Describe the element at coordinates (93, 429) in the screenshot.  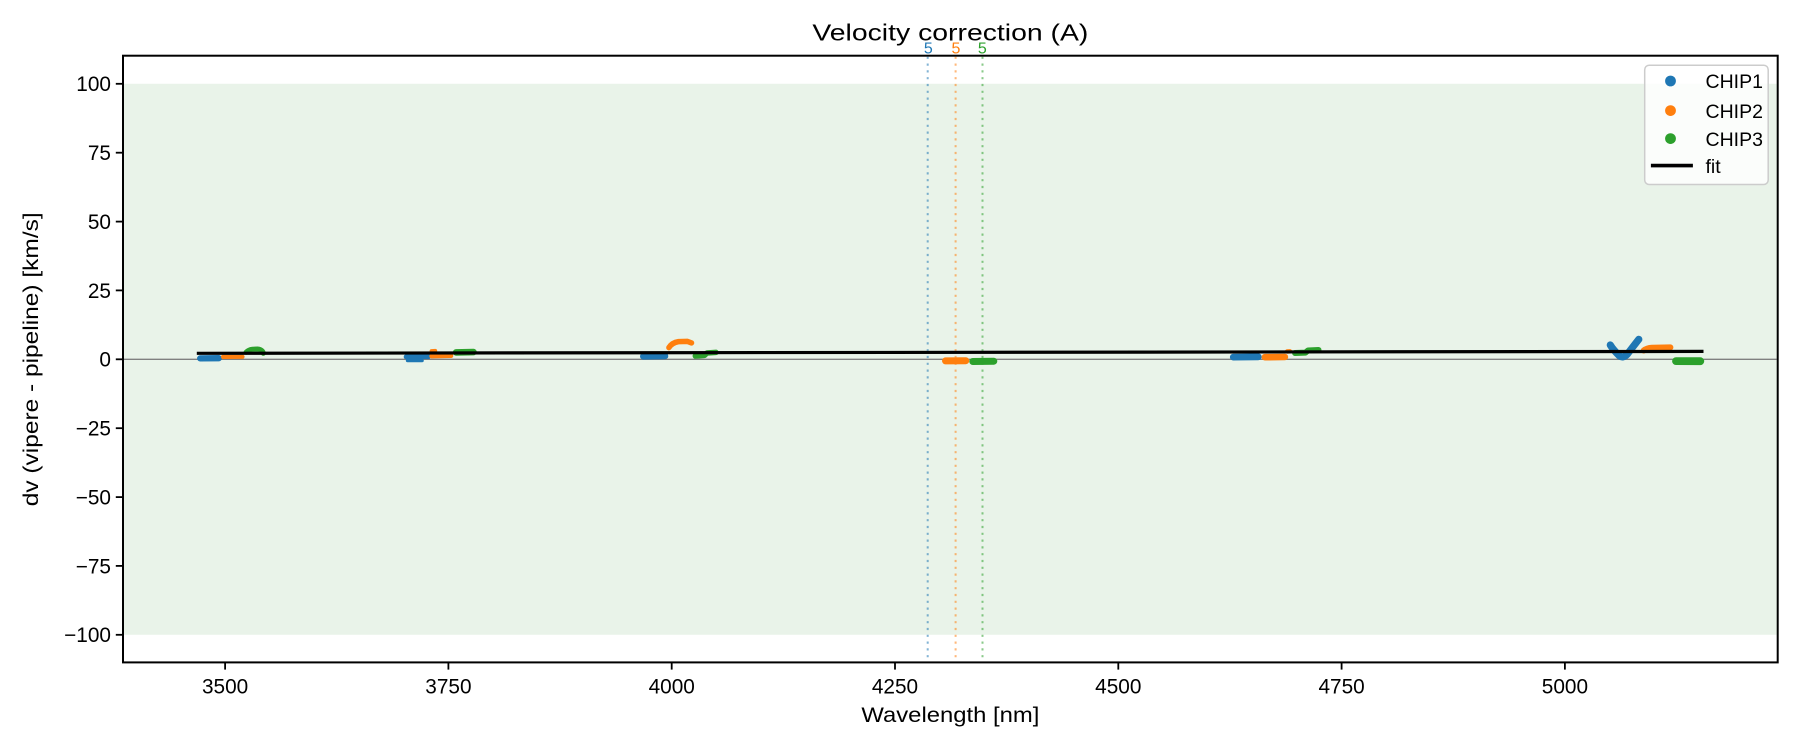
I see `svg-text: −25` at that location.